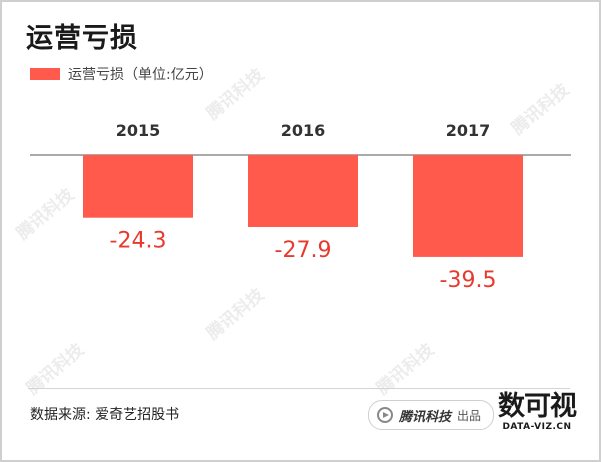 Image resolution: width=601 pixels, height=462 pixels. Describe the element at coordinates (468, 280) in the screenshot. I see `value-label: -39.5` at that location.